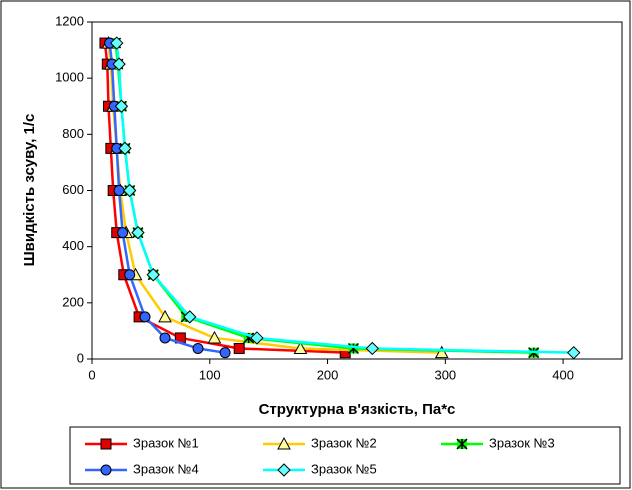 This screenshot has width=632, height=490. Describe the element at coordinates (357, 409) in the screenshot. I see `x-axis-label: Структурна в'язкість, Па*с` at that location.